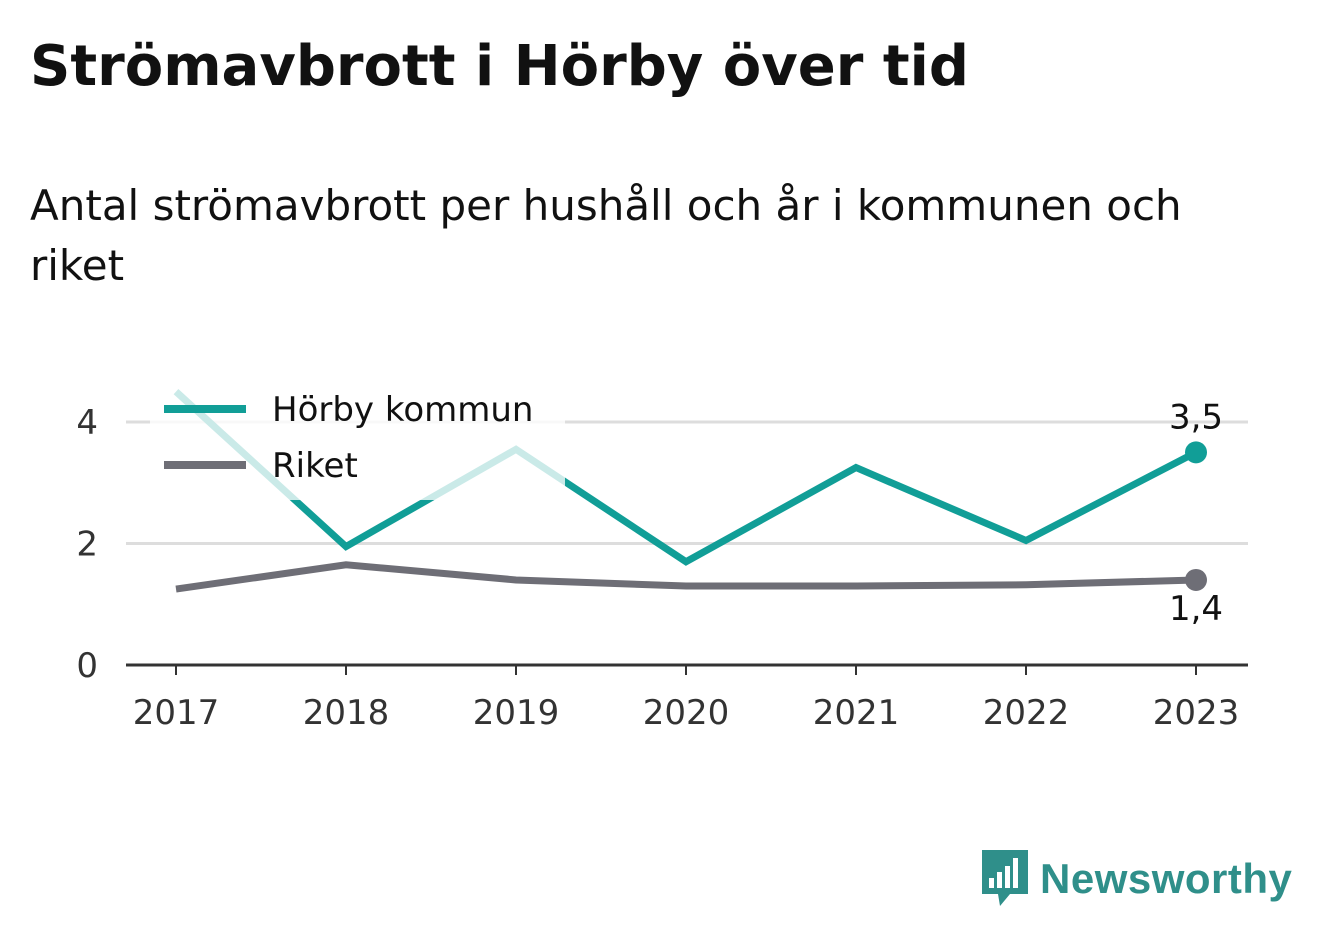  Describe the element at coordinates (1196, 579) in the screenshot. I see `series-1-end-marker` at that location.